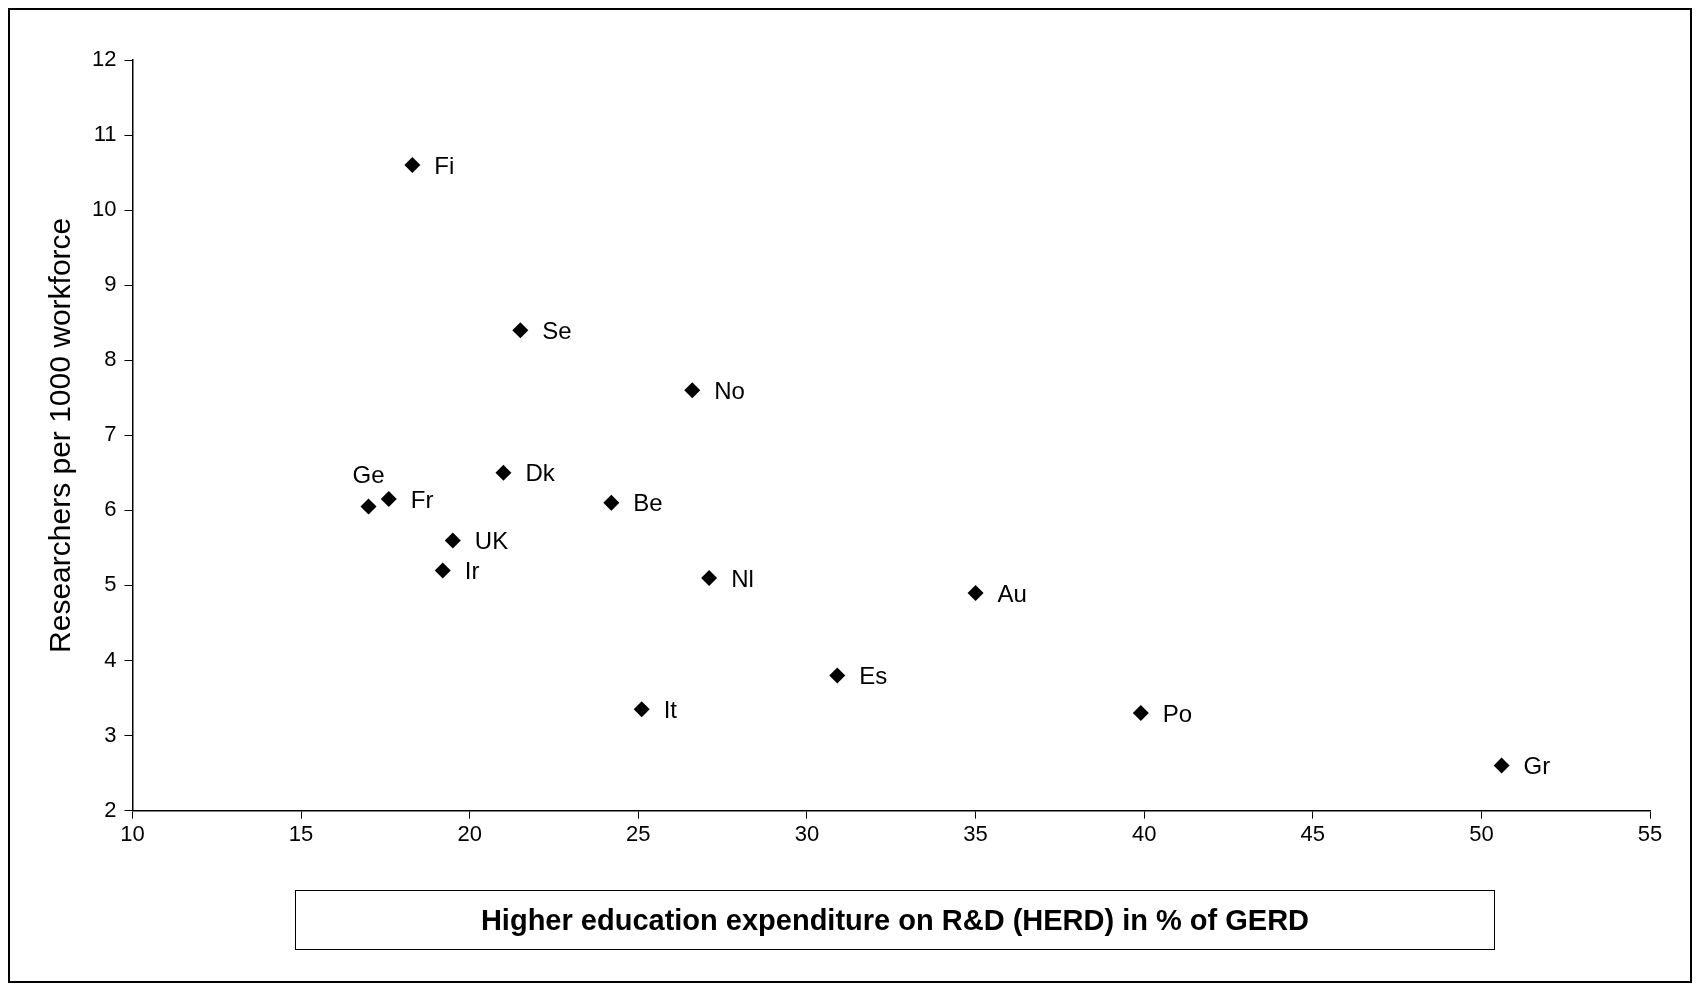  I want to click on x-tick-label: 35, so click(975, 833).